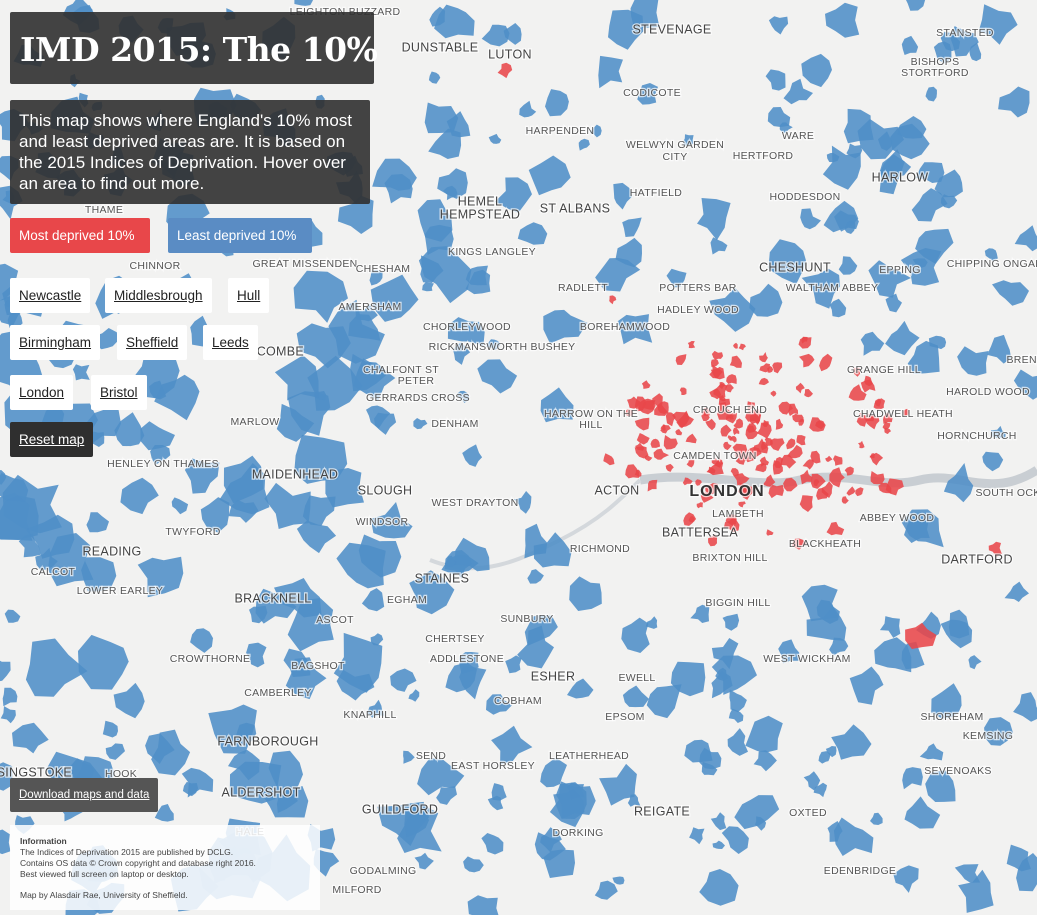 The height and width of the screenshot is (915, 1037). I want to click on reset-button: Reset map, so click(52, 439).